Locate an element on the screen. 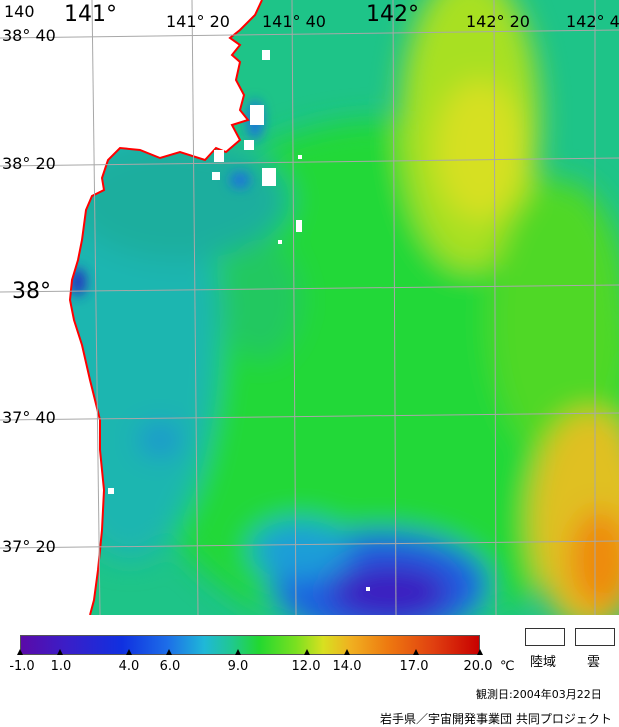 The width and height of the screenshot is (619, 727). longitude-label-5: 142° is located at coordinates (392, 14).